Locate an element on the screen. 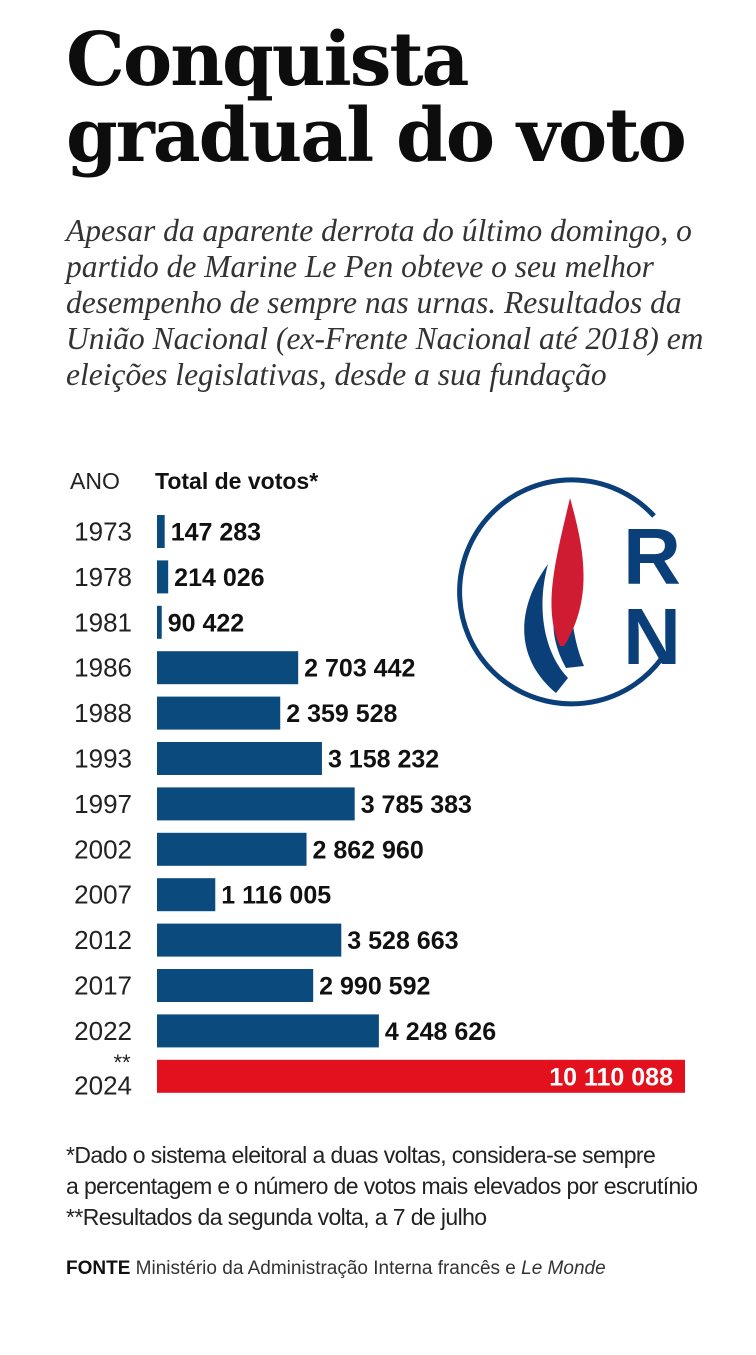 This screenshot has width=756, height=1355. value-label-1981: 90 422 is located at coordinates (206, 623).